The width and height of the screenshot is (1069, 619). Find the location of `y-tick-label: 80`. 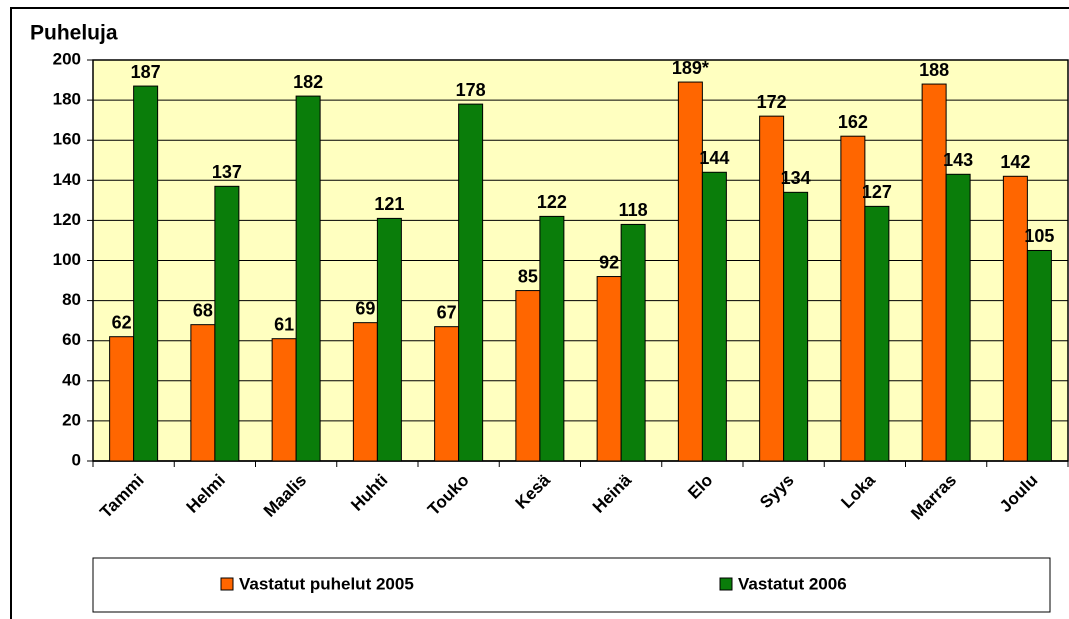

y-tick-label: 80 is located at coordinates (71, 299).